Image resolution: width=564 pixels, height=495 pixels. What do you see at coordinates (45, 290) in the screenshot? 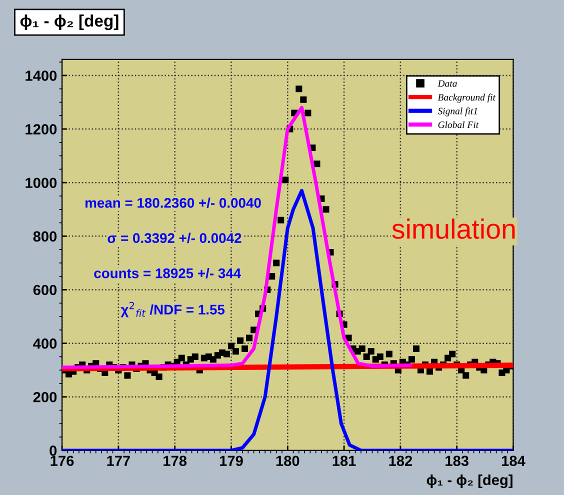
I see `y-tick-label: 600` at bounding box center [45, 290].